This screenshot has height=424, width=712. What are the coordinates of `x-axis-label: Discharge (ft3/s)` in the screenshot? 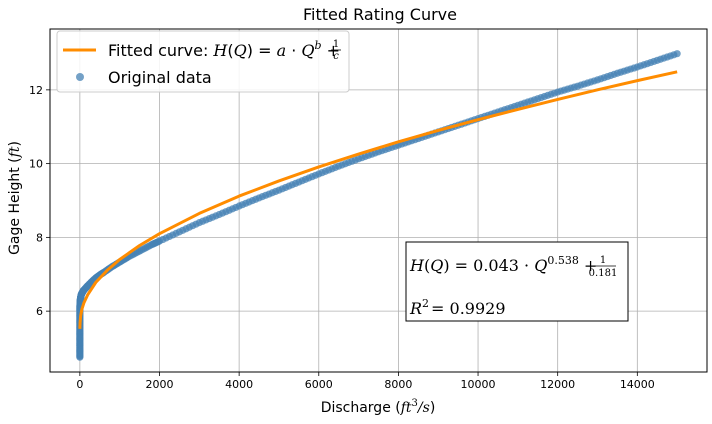 It's located at (378, 407).